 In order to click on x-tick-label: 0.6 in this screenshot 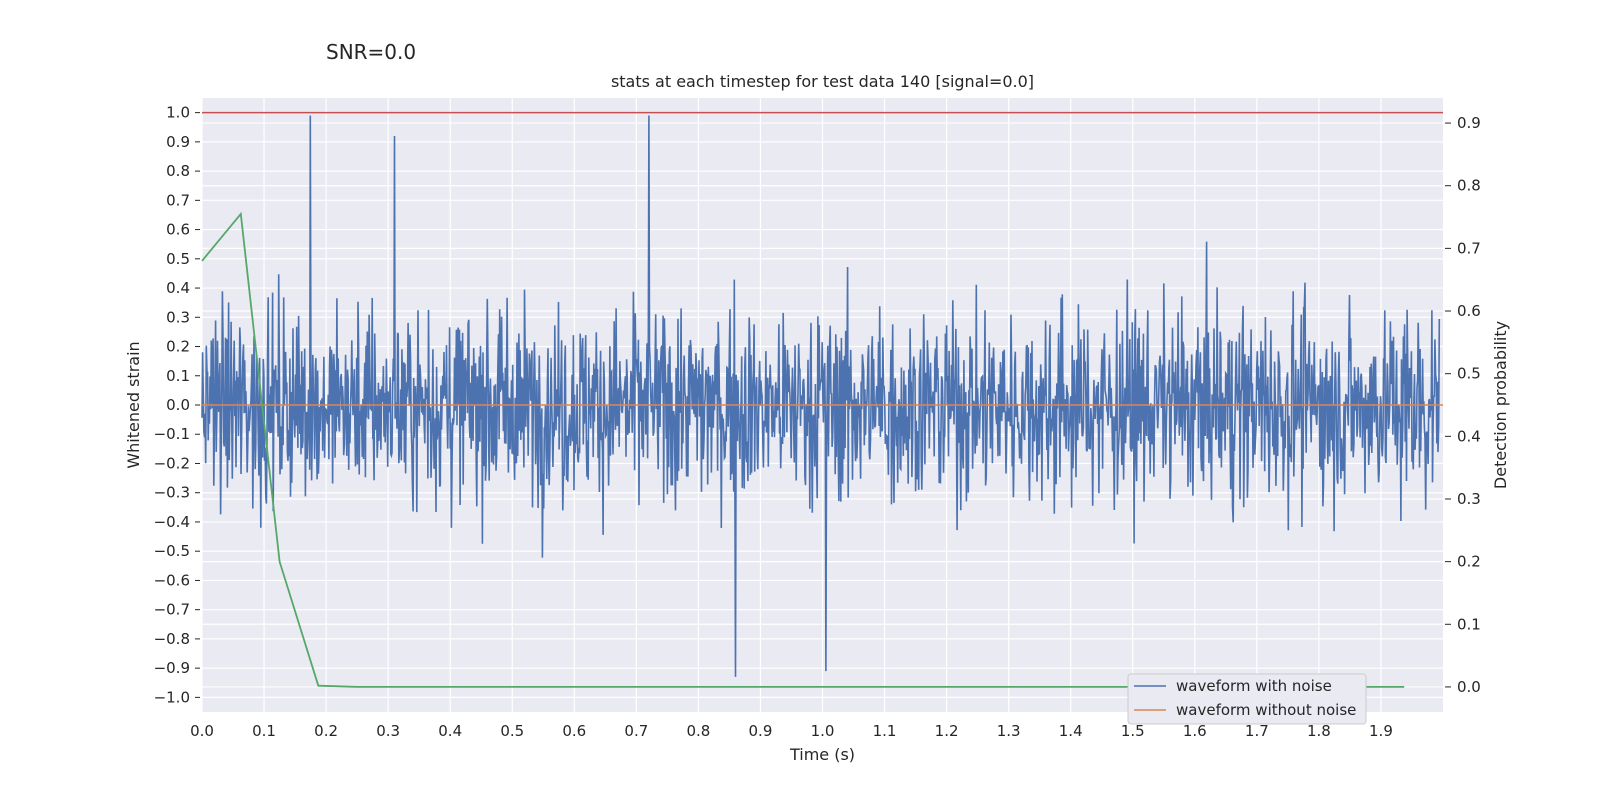, I will do `click(574, 731)`.